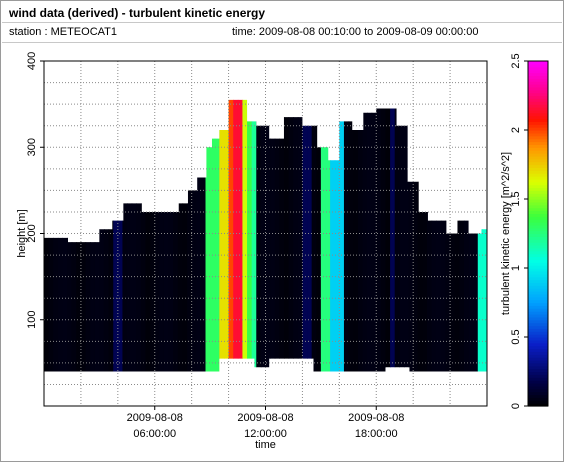 Image resolution: width=564 pixels, height=462 pixels. I want to click on colorbar-label: turbulent kinetic energy [m^2/s^2], so click(506, 233).